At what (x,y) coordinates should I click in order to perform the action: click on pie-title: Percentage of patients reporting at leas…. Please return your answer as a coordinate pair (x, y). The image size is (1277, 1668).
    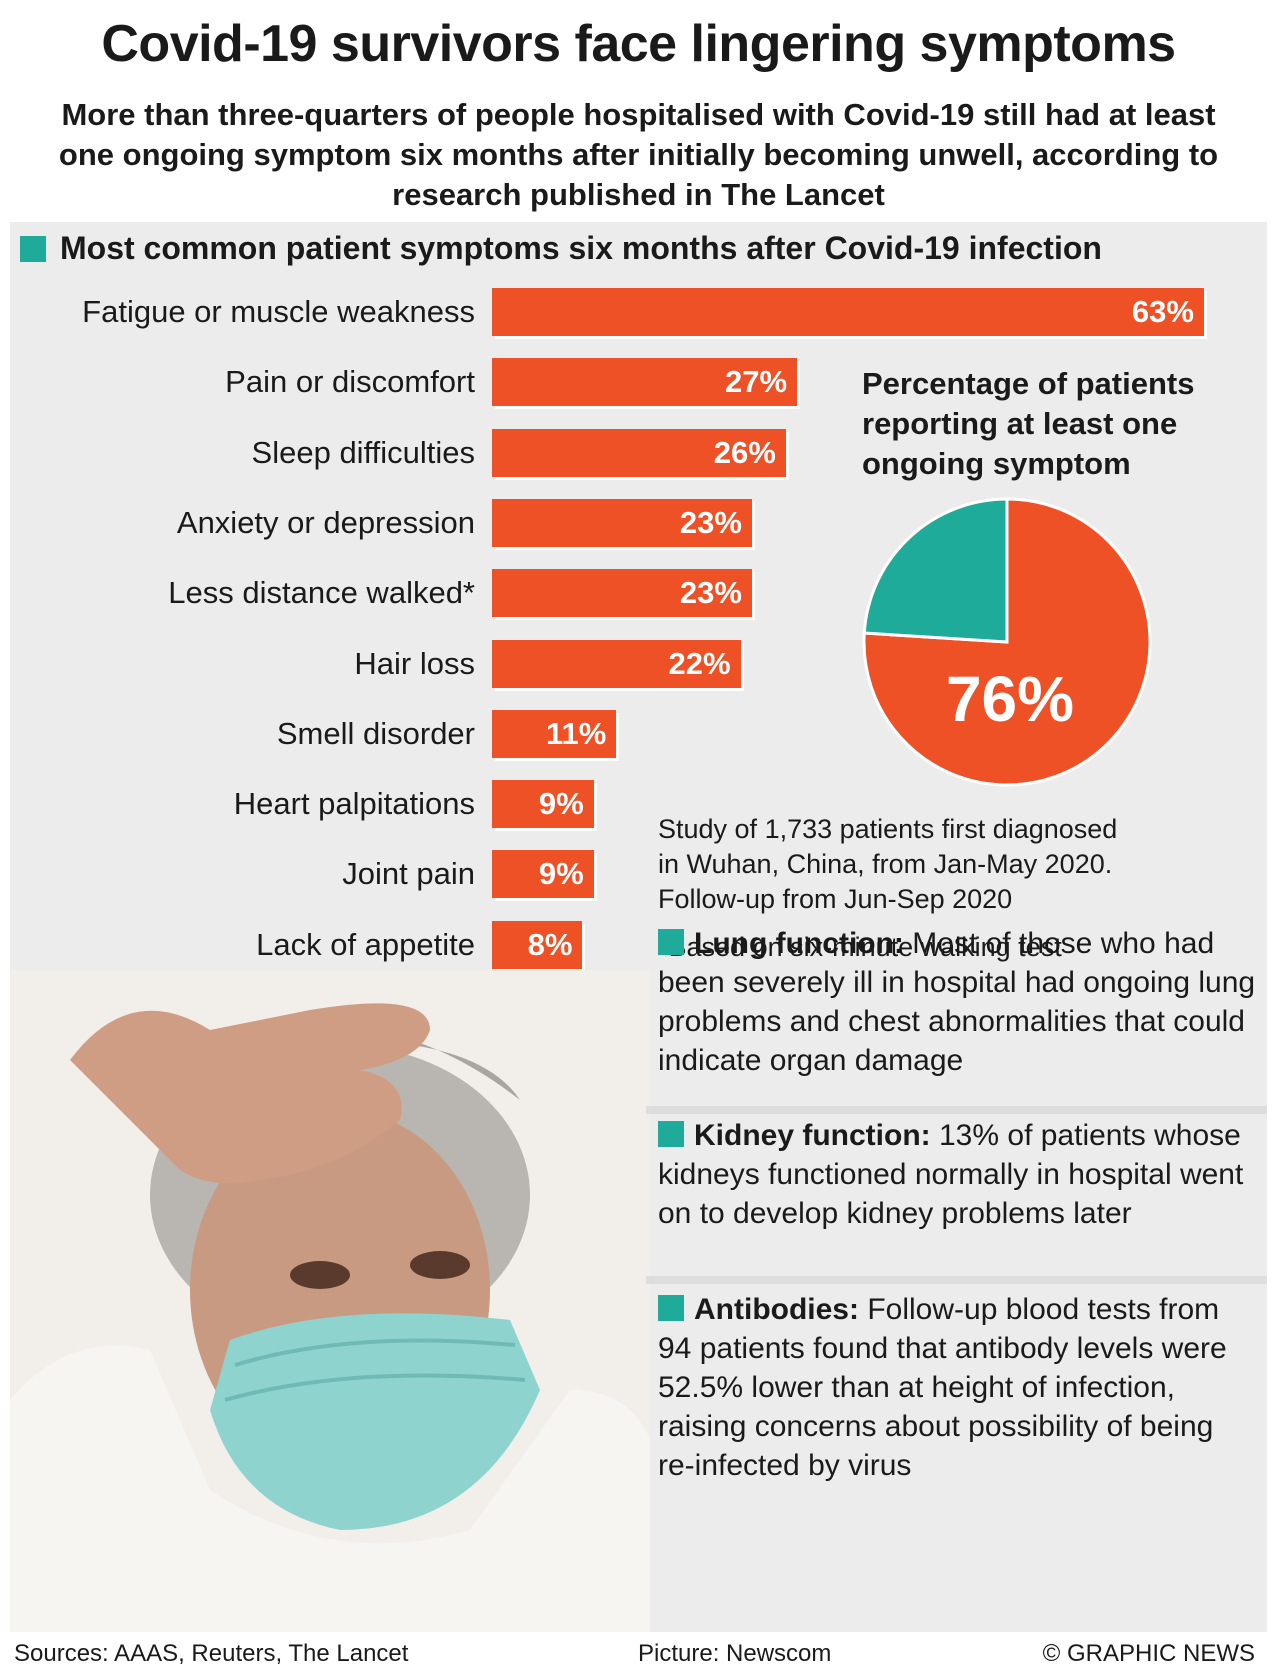
    Looking at the image, I should click on (1028, 423).